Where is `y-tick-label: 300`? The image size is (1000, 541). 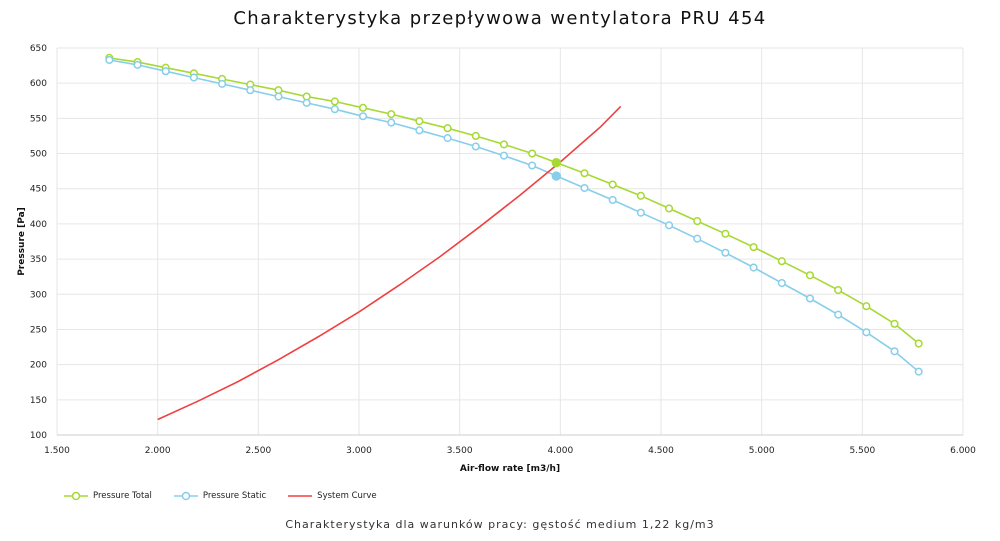 y-tick-label: 300 is located at coordinates (38, 295).